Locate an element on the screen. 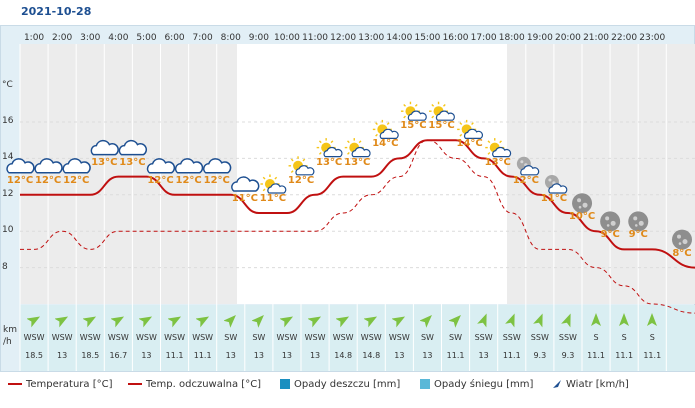  moon-cloud-icon is located at coordinates (556, 184).